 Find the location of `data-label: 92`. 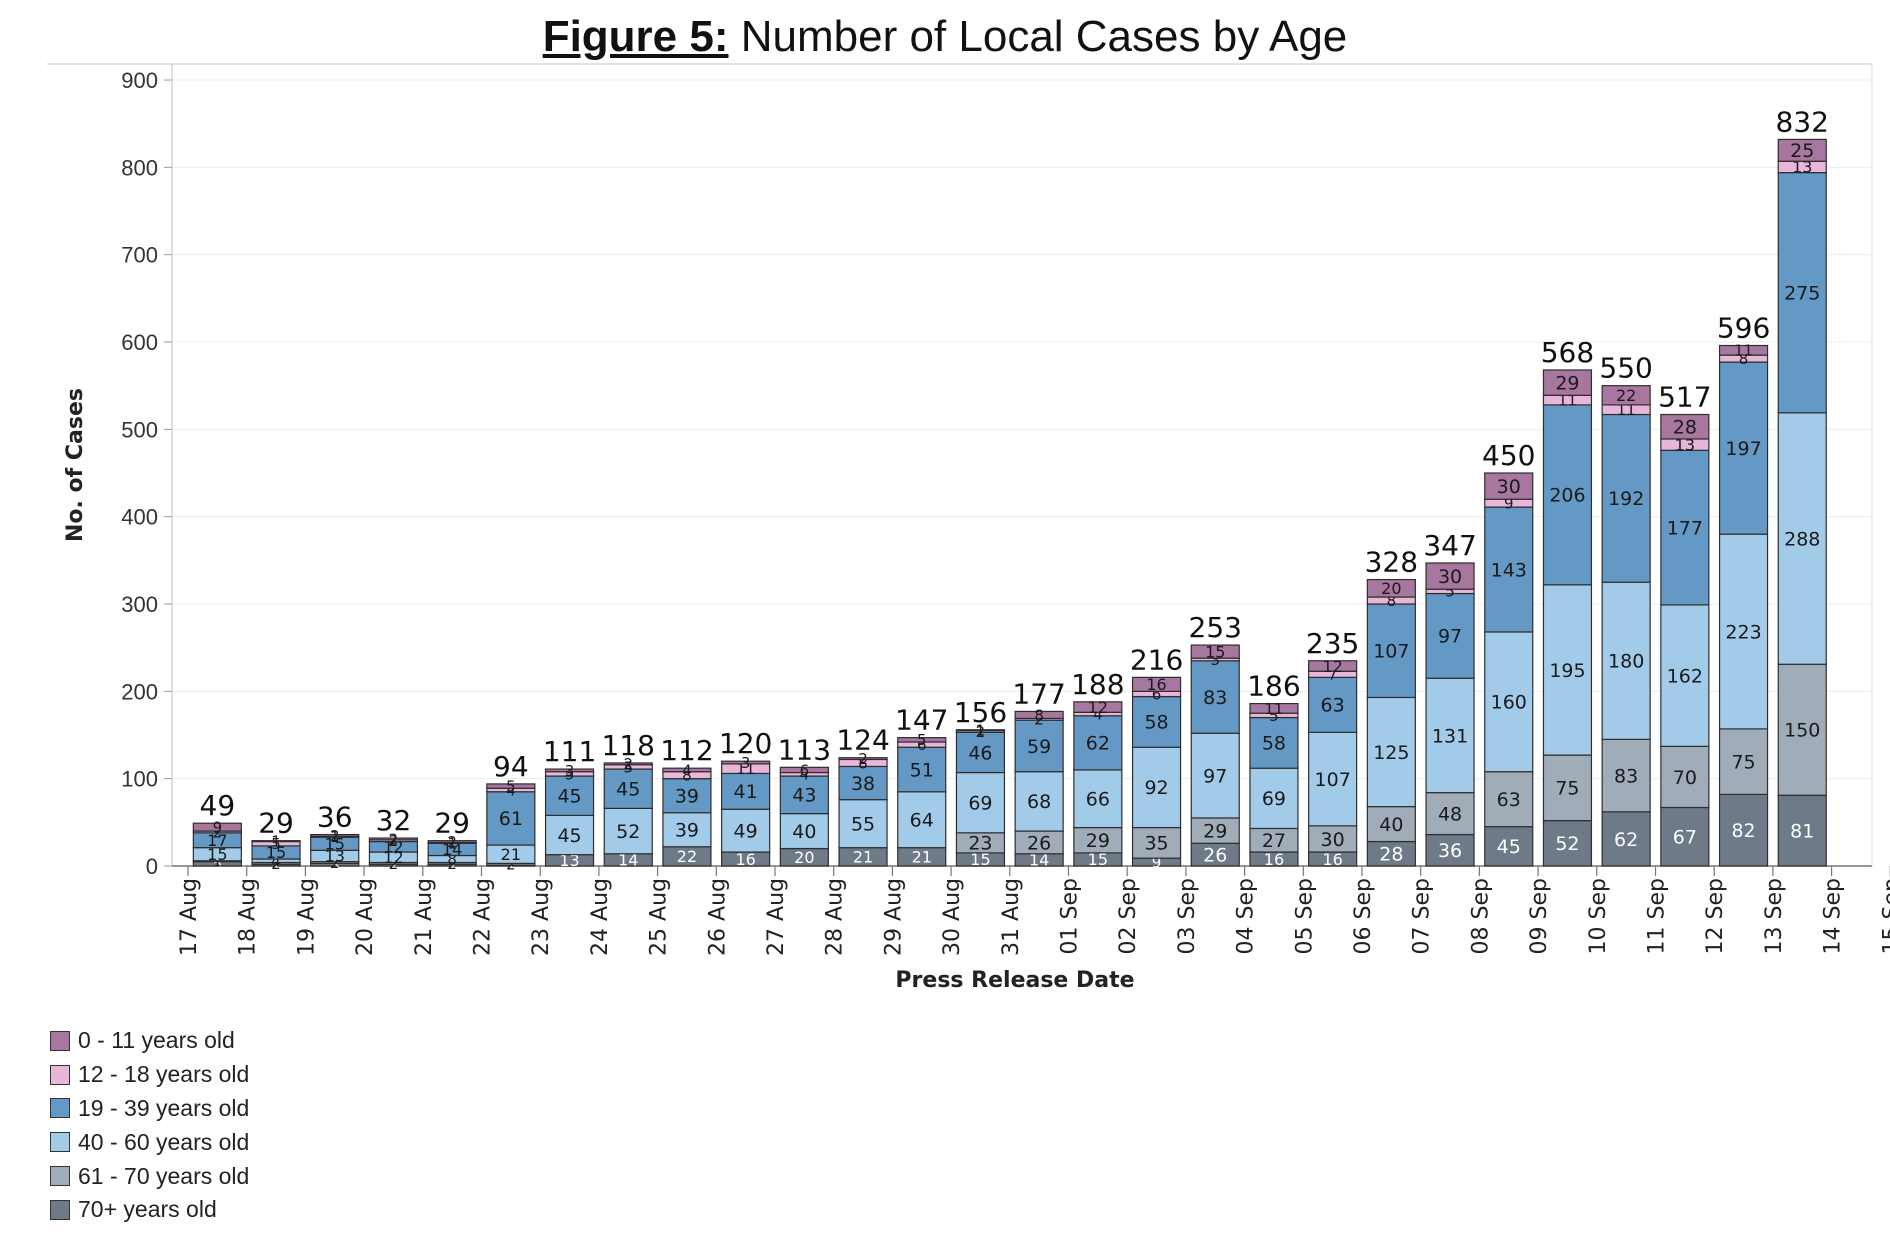

data-label: 92 is located at coordinates (1156, 788).